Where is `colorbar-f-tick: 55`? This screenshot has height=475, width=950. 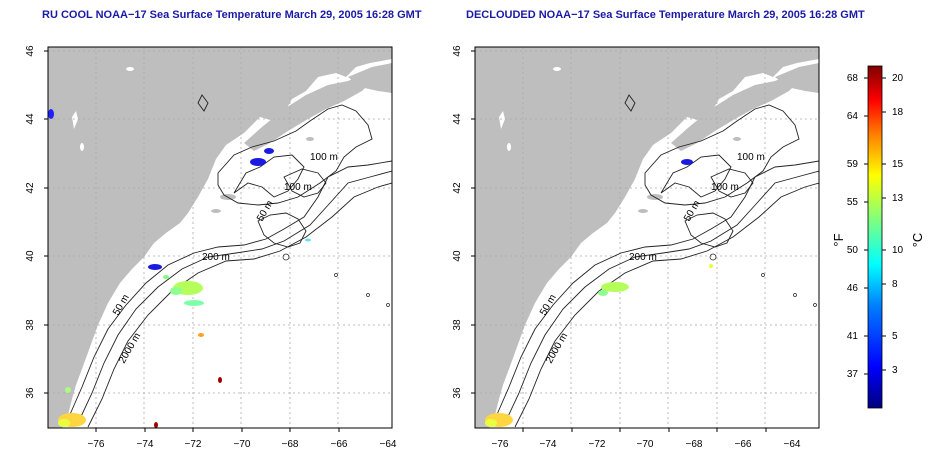 colorbar-f-tick: 55 is located at coordinates (853, 202).